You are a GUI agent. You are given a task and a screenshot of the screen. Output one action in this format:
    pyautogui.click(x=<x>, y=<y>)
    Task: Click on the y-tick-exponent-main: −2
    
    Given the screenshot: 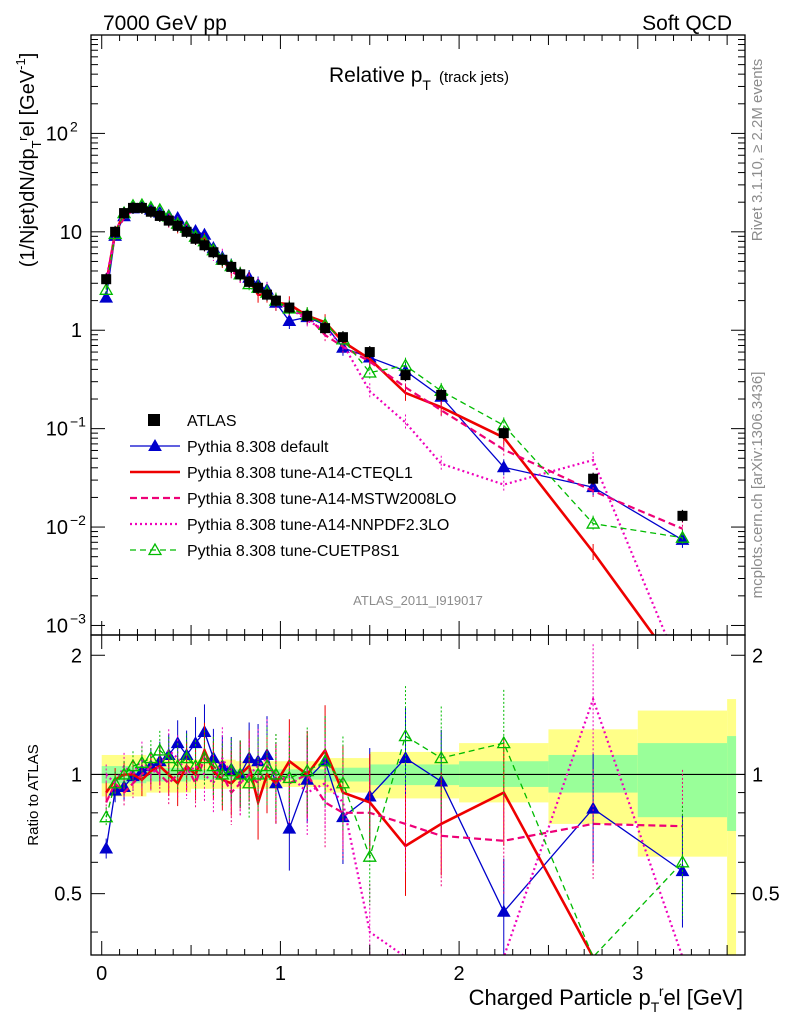 What is the action you would take?
    pyautogui.click(x=78, y=520)
    